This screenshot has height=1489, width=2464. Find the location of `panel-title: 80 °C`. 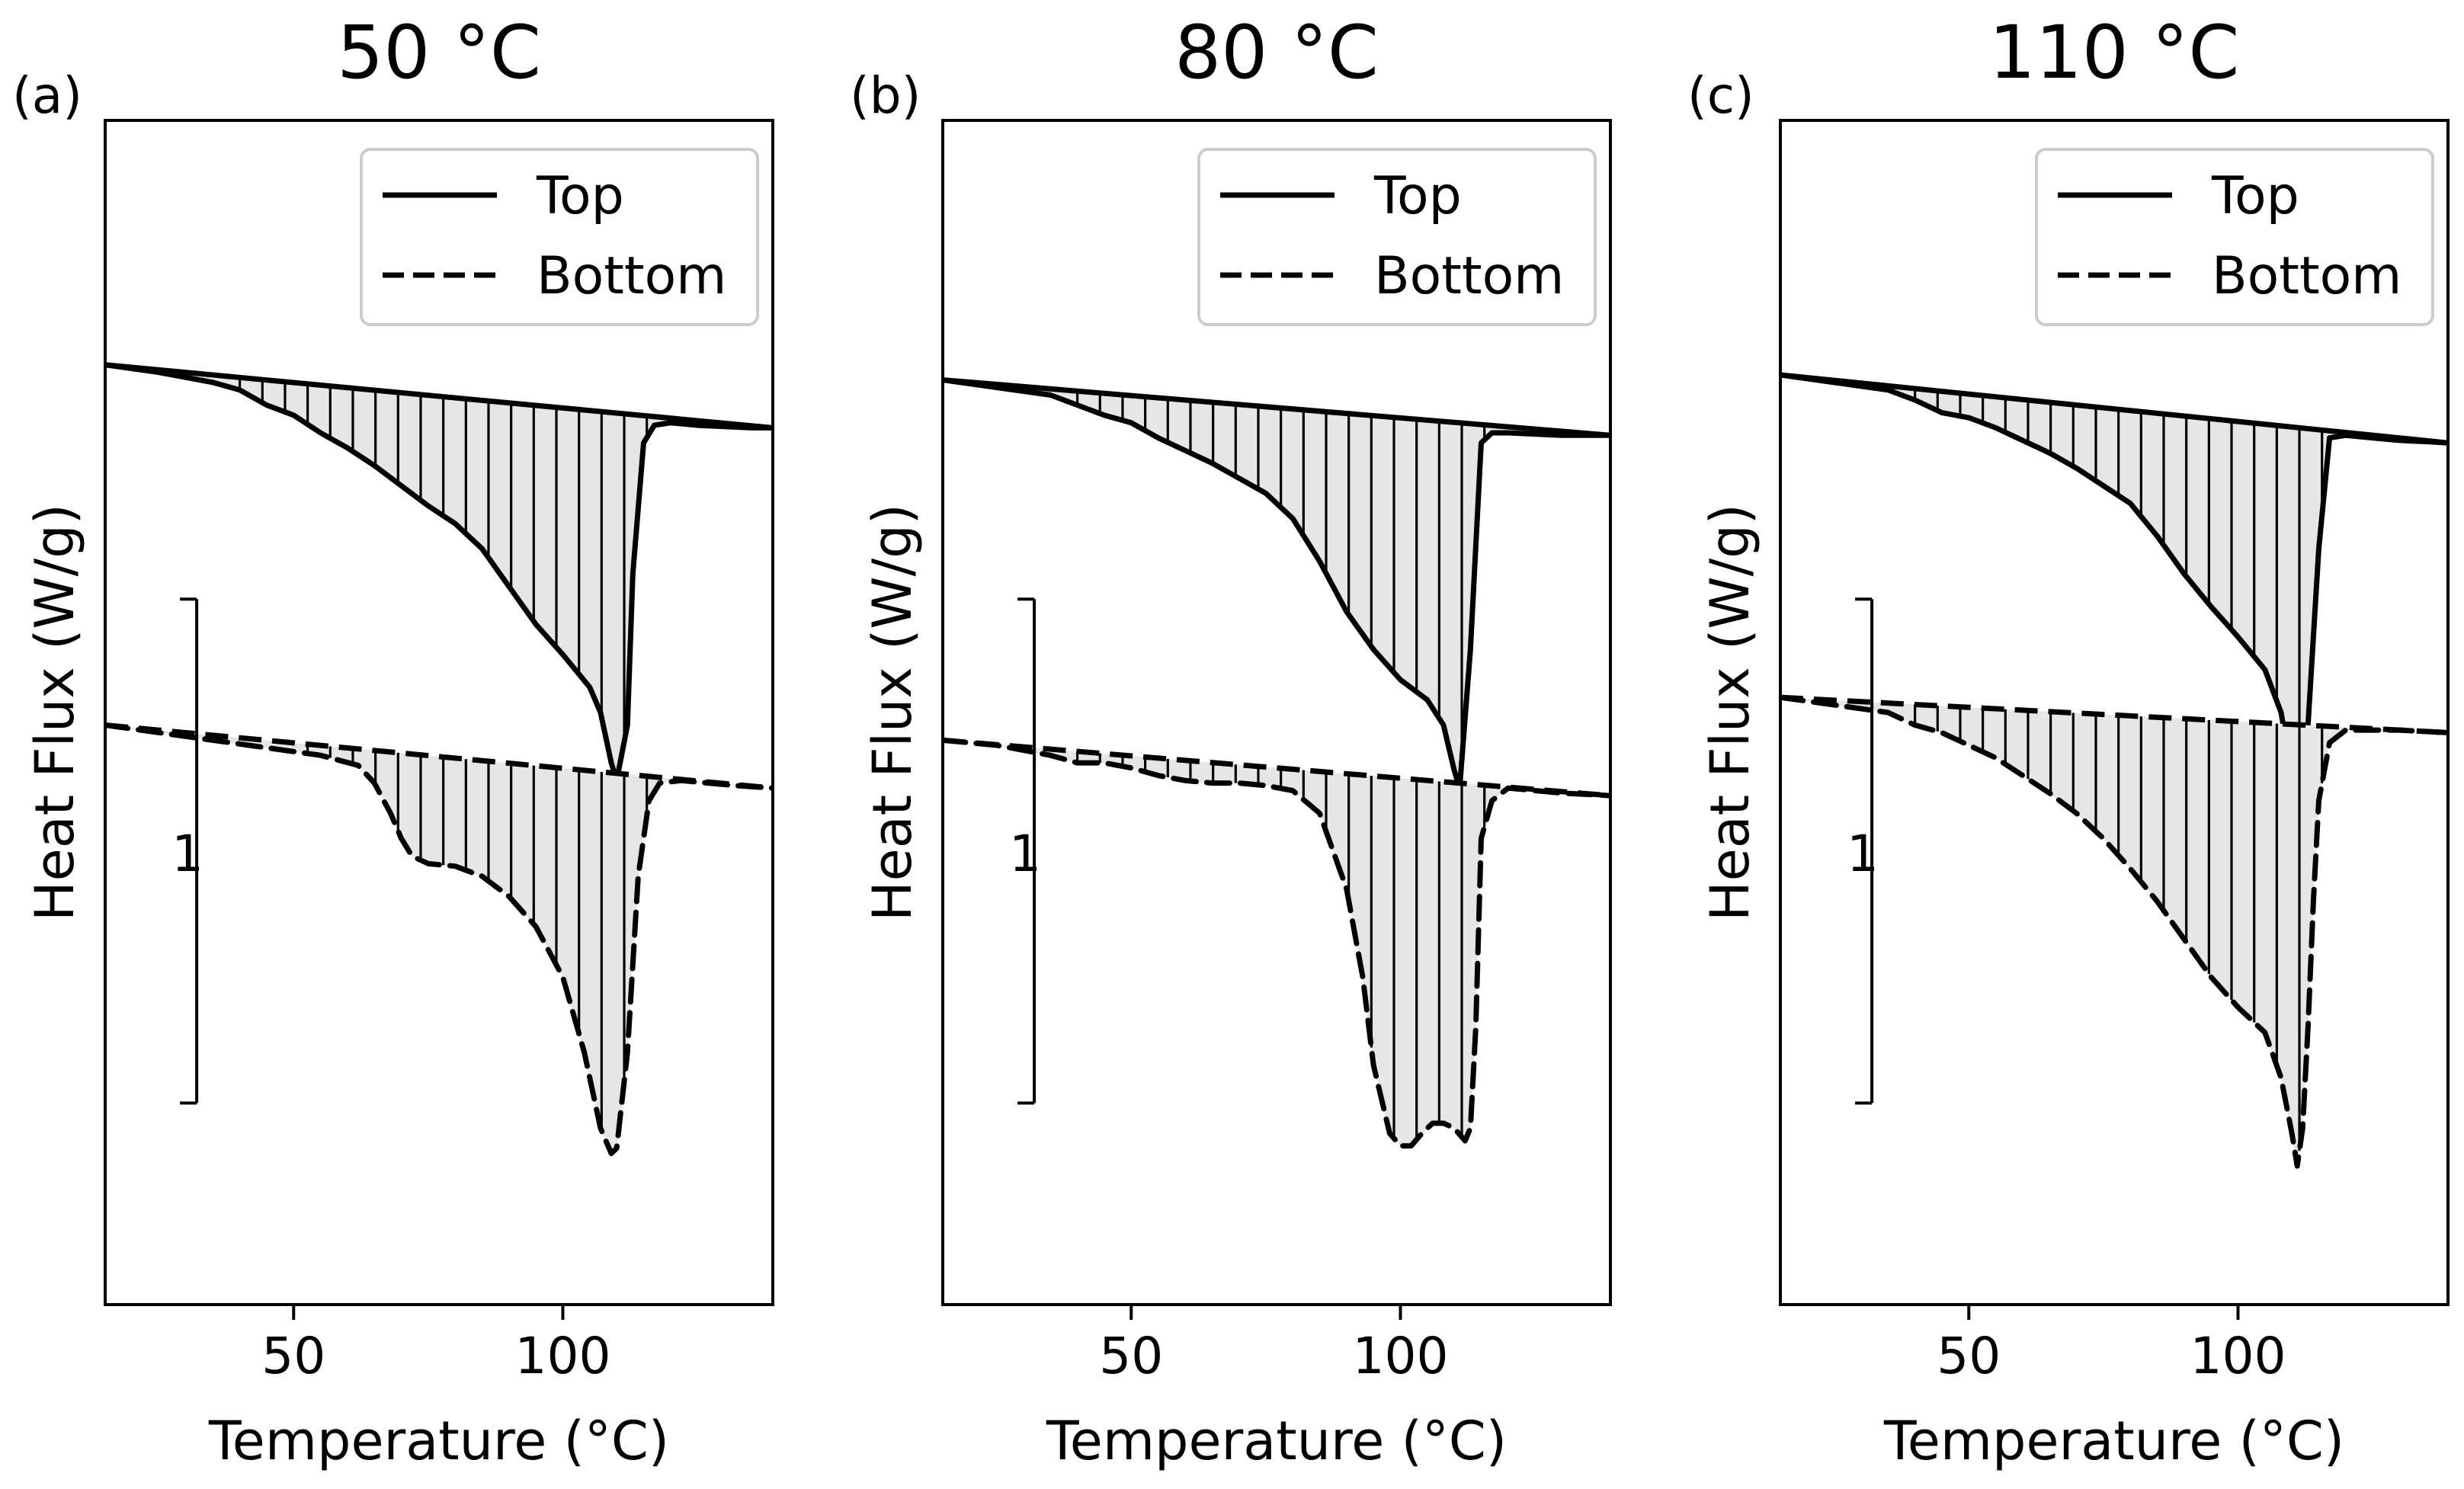

panel-title: 80 °C is located at coordinates (1276, 52).